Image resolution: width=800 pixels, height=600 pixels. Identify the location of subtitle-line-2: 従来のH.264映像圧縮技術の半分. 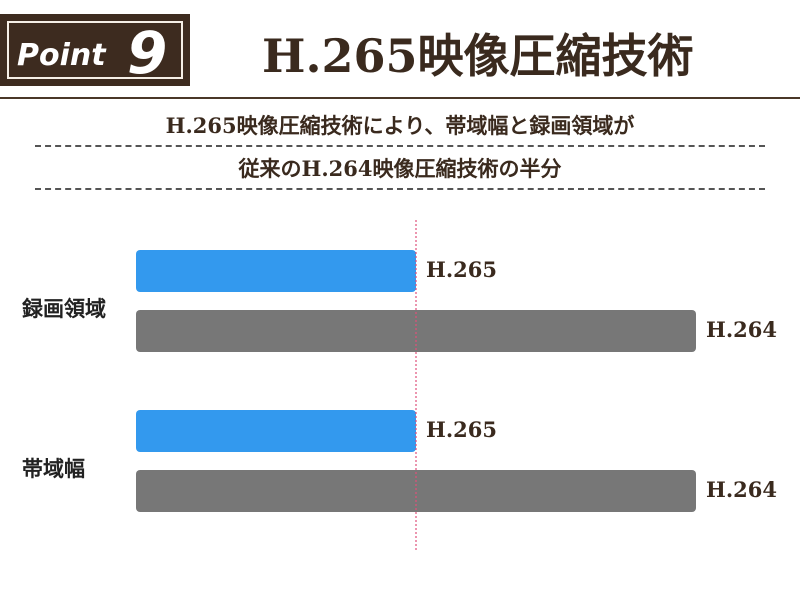
(400, 168).